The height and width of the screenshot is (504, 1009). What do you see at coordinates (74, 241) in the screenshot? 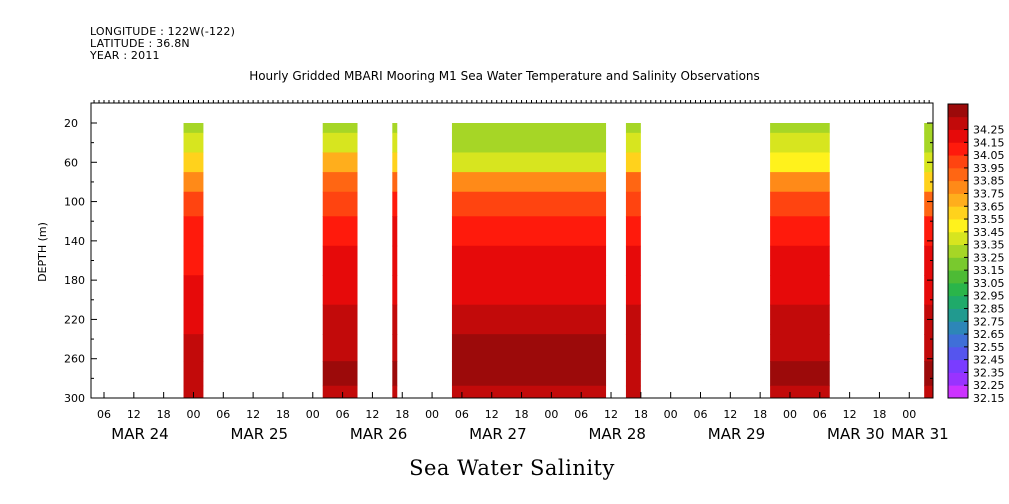
I see `y-tick-label: 140` at bounding box center [74, 241].